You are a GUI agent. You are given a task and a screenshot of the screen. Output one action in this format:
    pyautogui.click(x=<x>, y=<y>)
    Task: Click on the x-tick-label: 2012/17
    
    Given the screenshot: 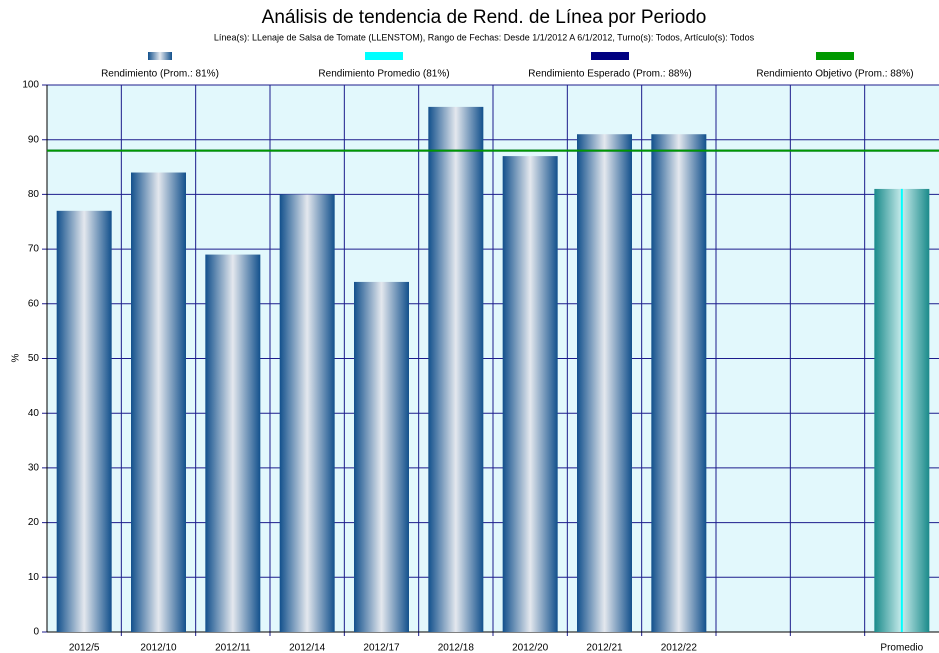 What is the action you would take?
    pyautogui.click(x=381, y=648)
    